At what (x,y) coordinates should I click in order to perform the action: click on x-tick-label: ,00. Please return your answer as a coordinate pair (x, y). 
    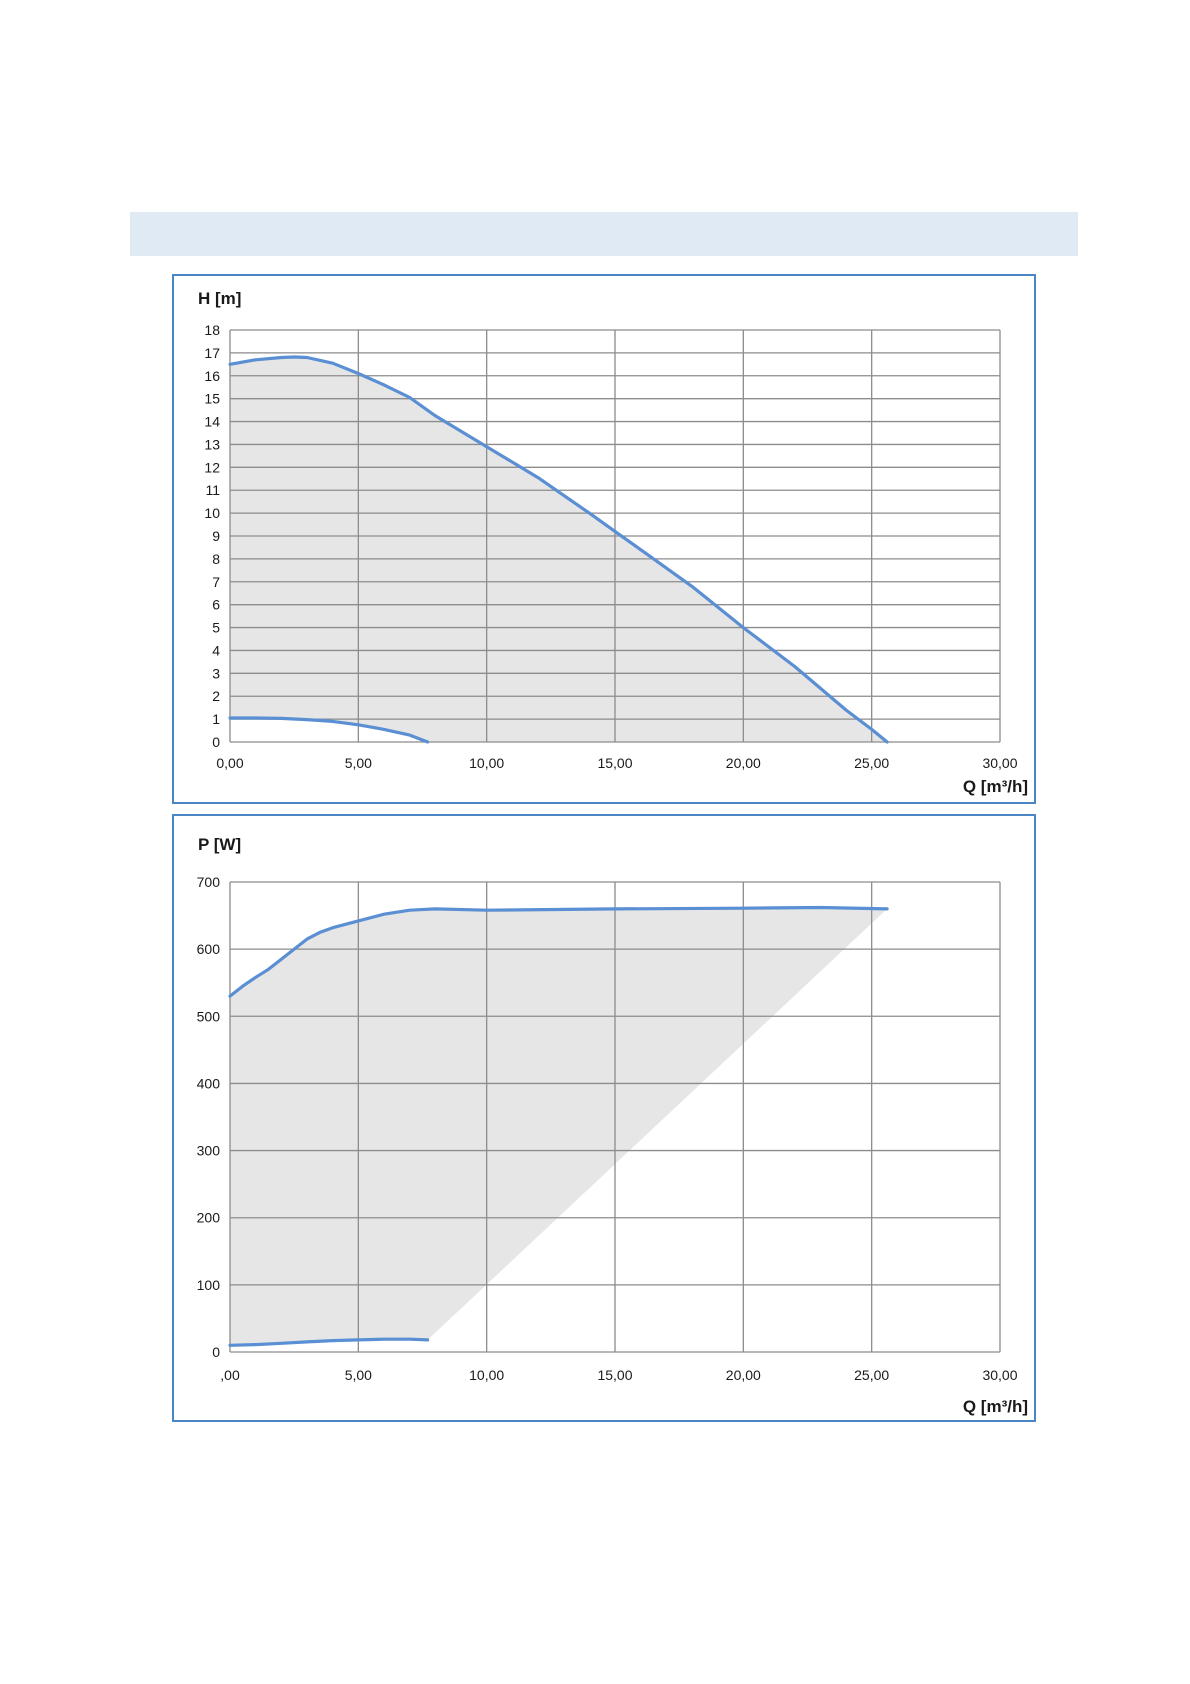
    Looking at the image, I should click on (230, 1375).